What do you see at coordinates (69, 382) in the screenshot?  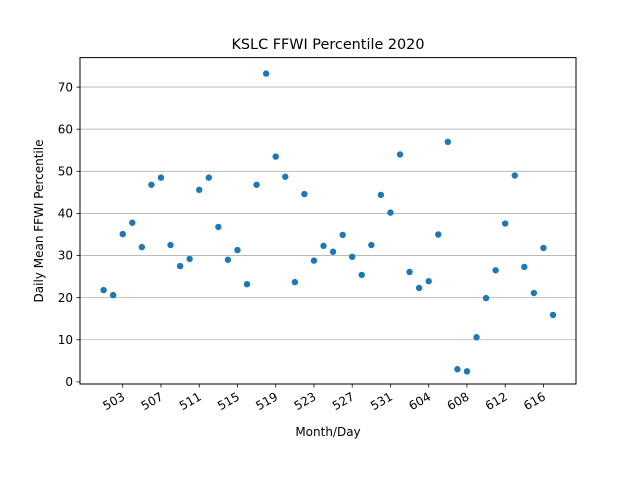 I see `y-tick-label: 0` at bounding box center [69, 382].